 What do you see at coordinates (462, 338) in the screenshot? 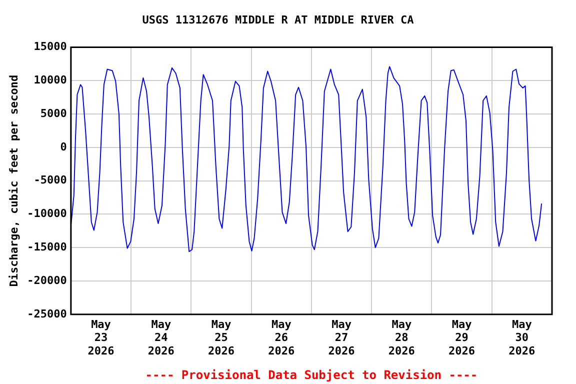
I see `x-tick-label: May 29 2026` at bounding box center [462, 338].